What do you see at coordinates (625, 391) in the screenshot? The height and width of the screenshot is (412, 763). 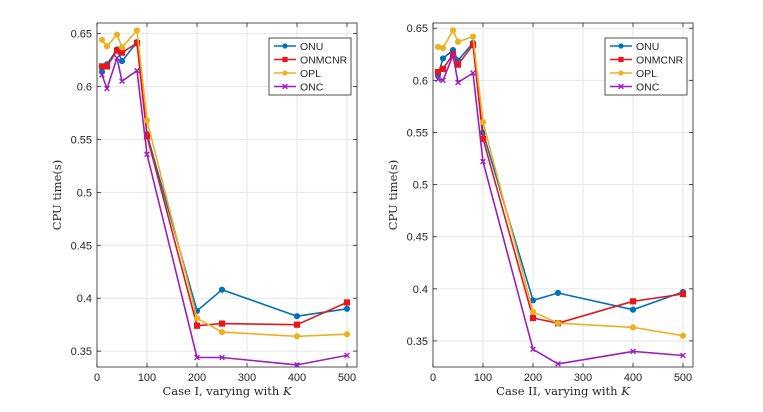 I see `x-axis-label-variable: K` at bounding box center [625, 391].